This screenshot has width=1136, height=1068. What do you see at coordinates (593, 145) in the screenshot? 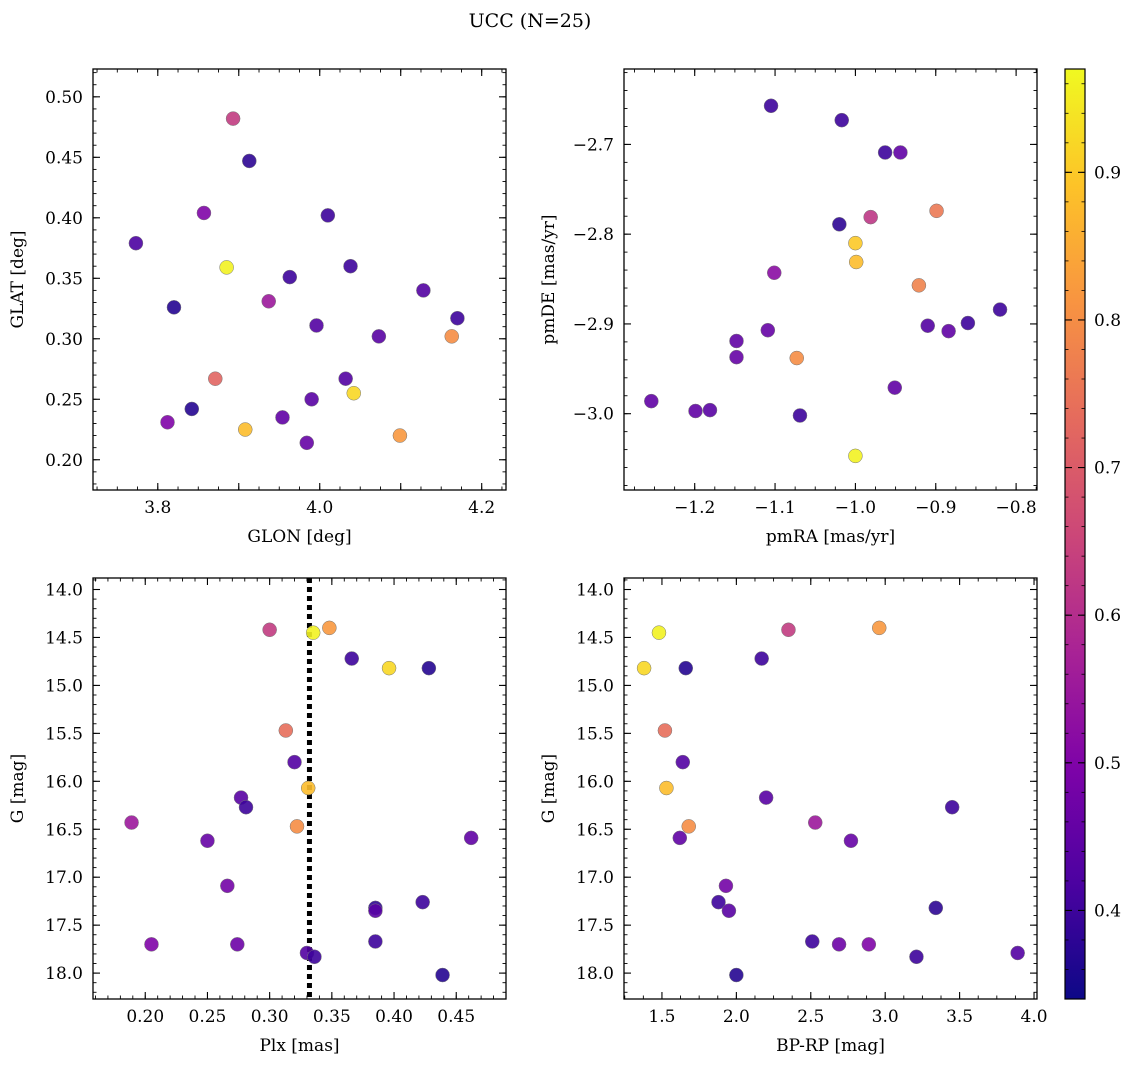
I see `y-tick-label: −2.7` at bounding box center [593, 145].